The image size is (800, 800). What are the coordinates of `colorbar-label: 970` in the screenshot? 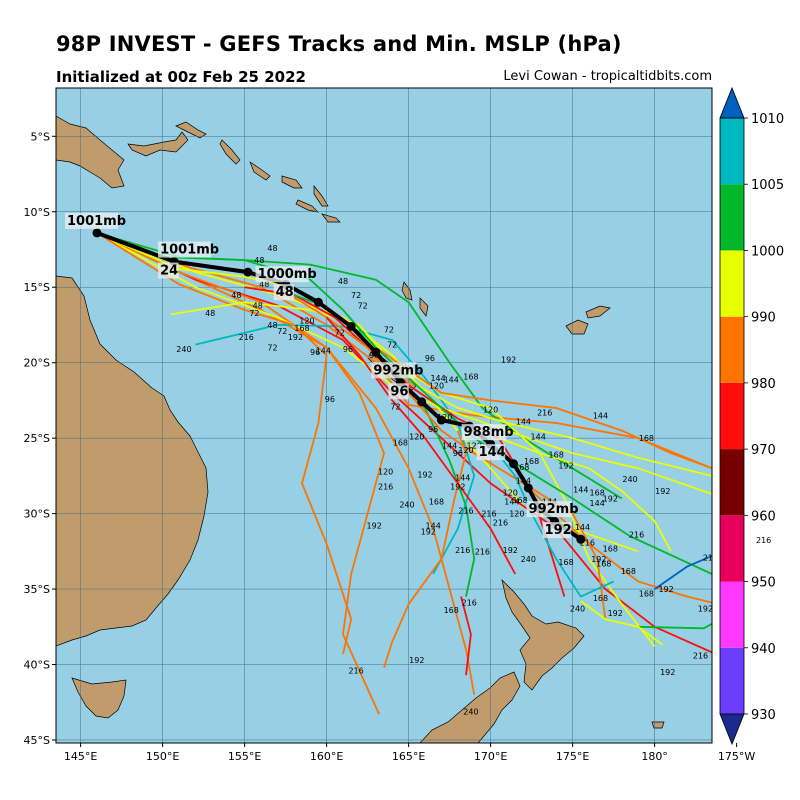 It's located at (763, 450).